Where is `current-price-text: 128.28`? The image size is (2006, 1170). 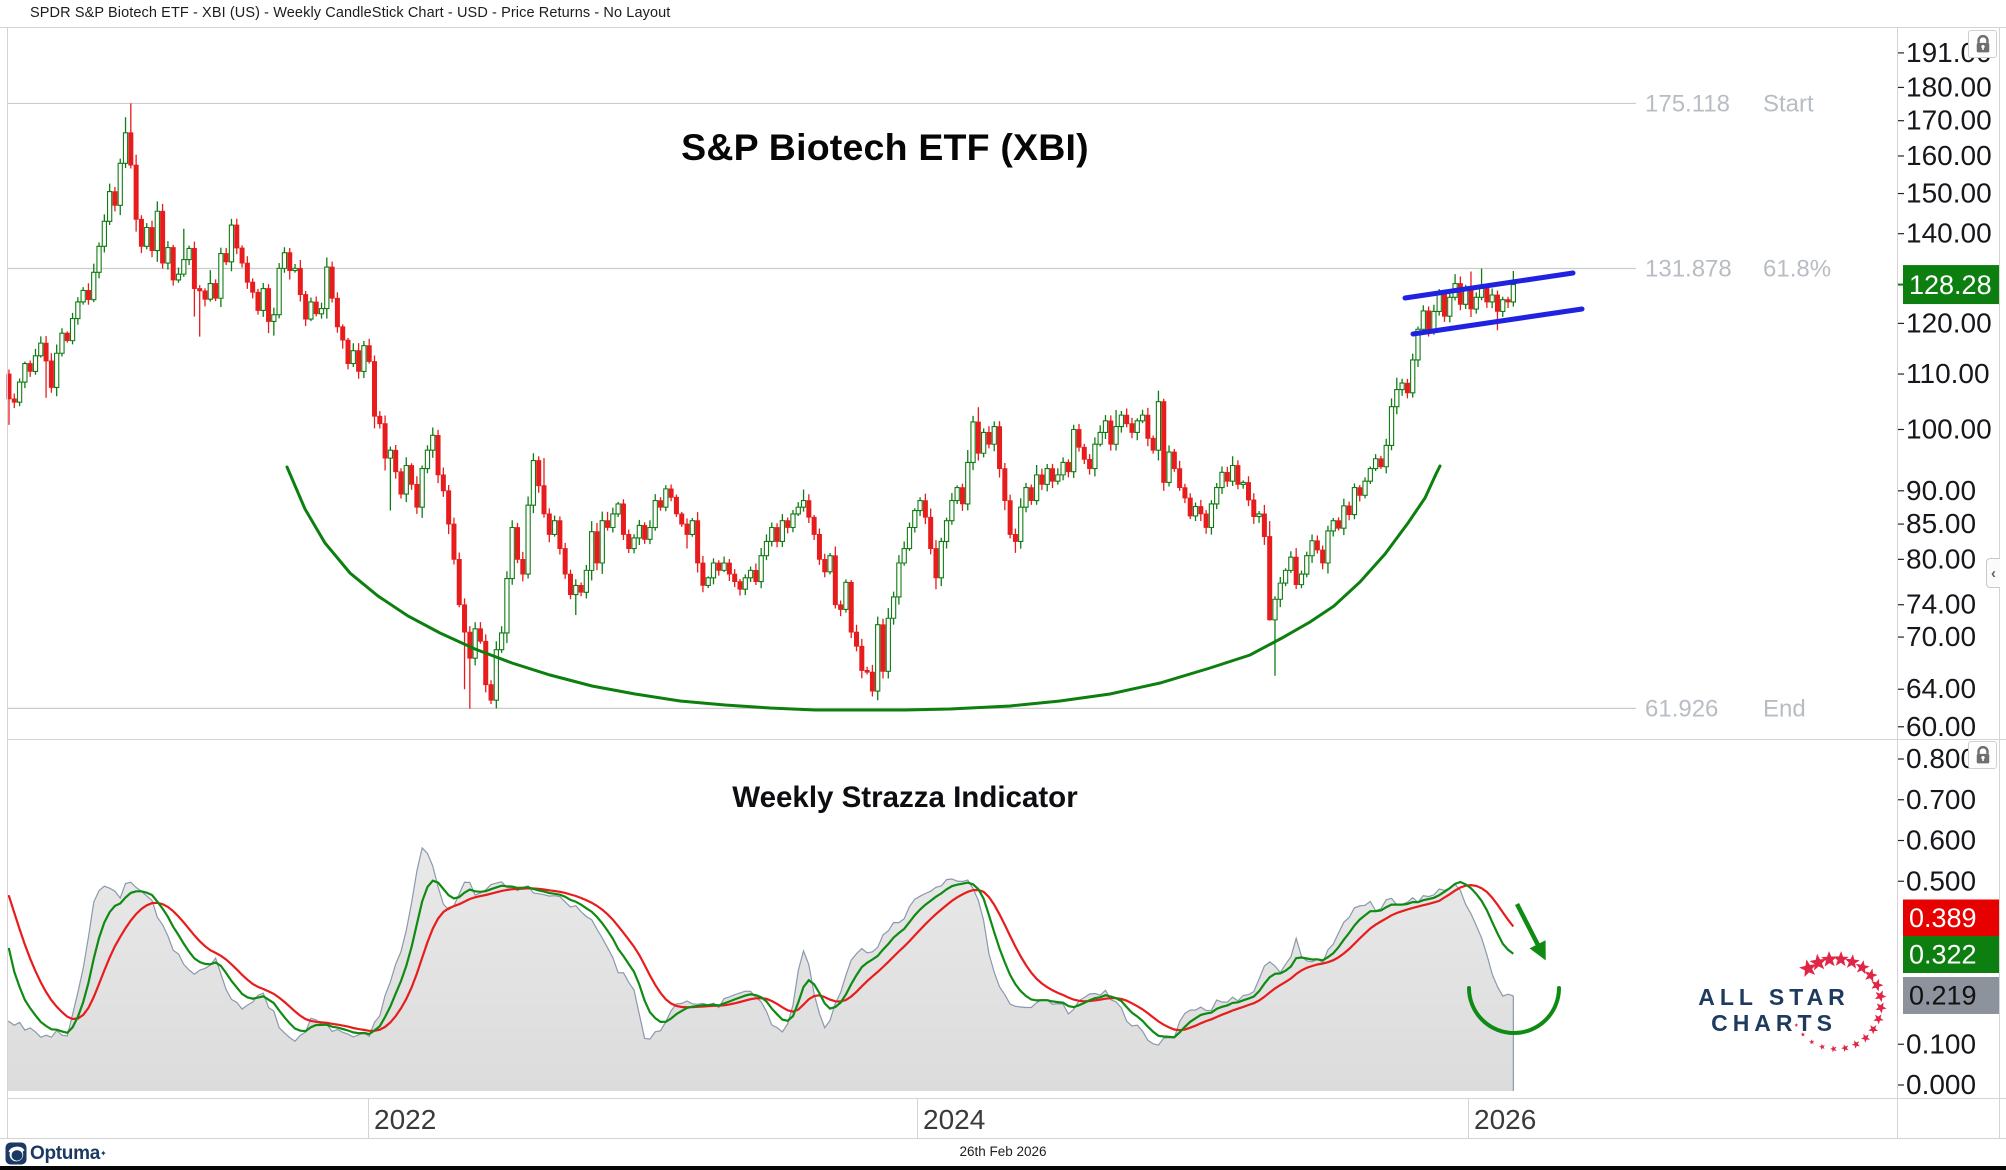 current-price-text: 128.28 is located at coordinates (1950, 285).